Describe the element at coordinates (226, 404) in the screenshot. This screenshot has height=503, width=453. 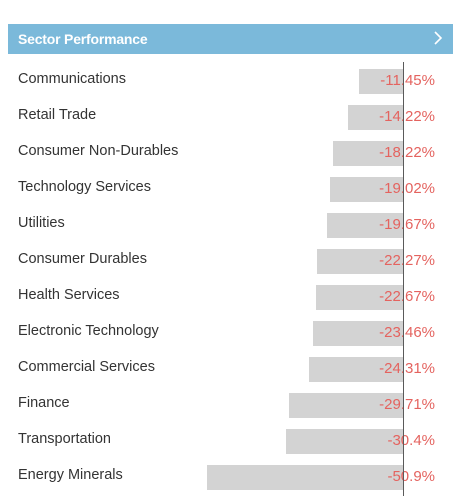
I see `sector-row: Finance -29.71%` at that location.